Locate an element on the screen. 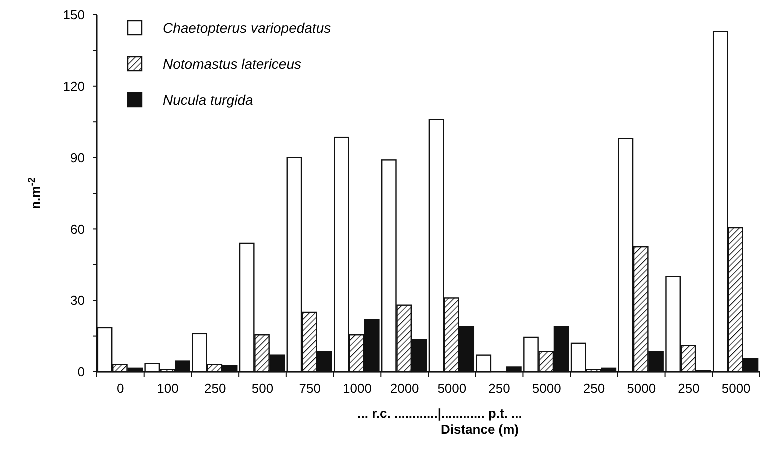 This screenshot has height=449, width=768. x-tick-label: 500 is located at coordinates (263, 388).